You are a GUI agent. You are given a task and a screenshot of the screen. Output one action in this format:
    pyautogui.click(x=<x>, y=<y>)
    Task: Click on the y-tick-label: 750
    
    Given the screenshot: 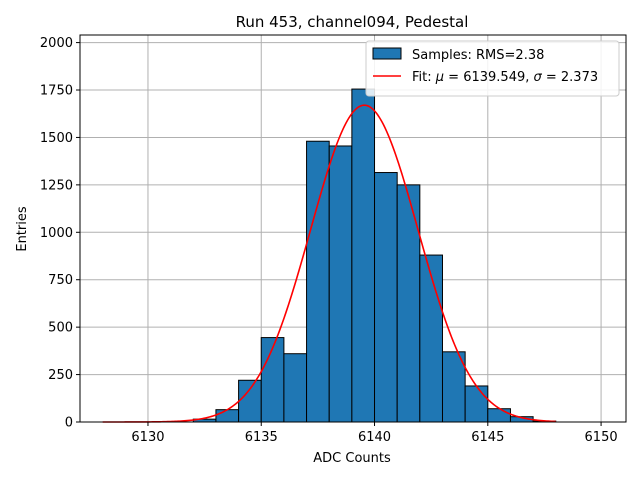 What is the action you would take?
    pyautogui.click(x=60, y=280)
    